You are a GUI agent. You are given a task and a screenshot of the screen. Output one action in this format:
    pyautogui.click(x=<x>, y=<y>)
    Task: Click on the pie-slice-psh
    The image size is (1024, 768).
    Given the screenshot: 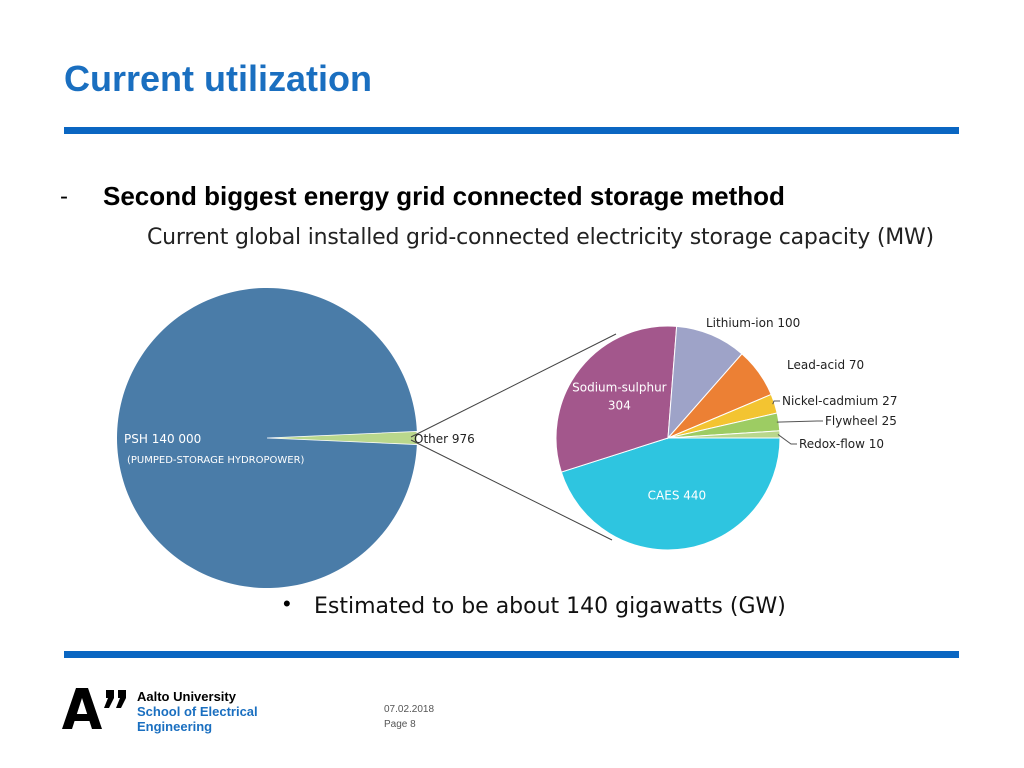 What is the action you would take?
    pyautogui.click(x=267, y=437)
    